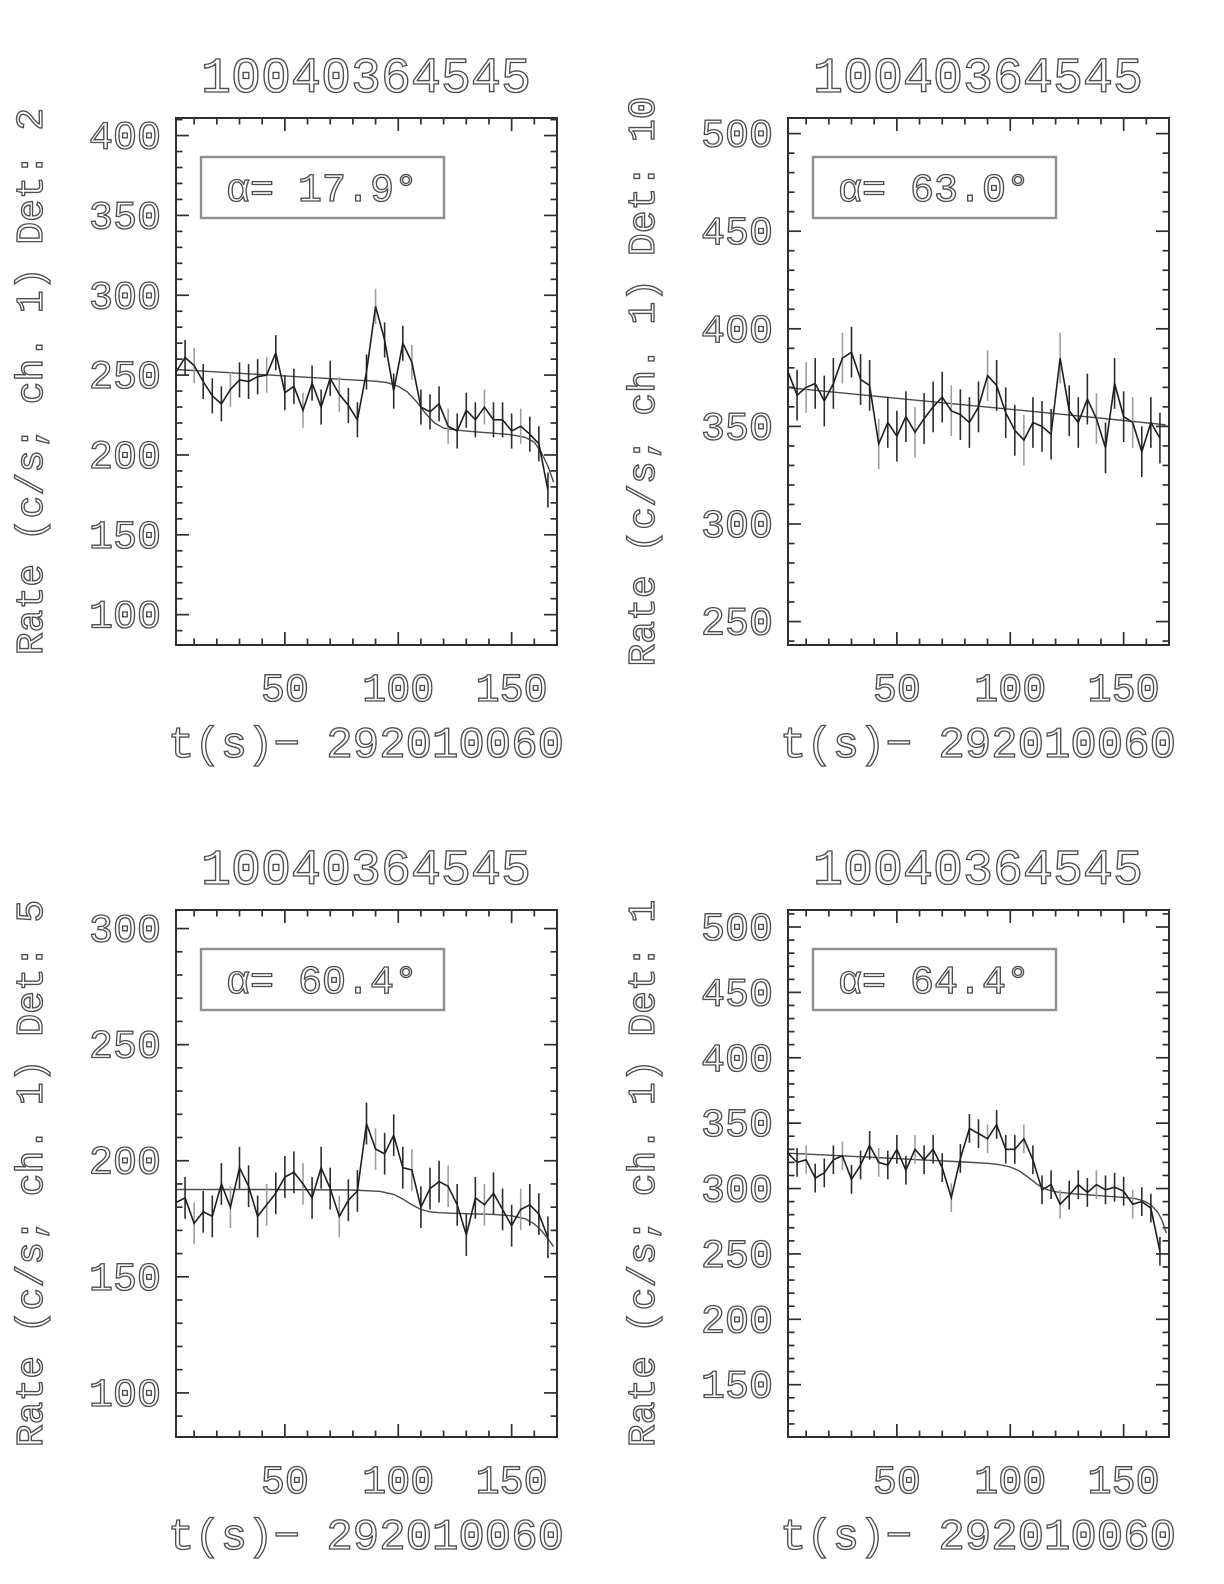  I want to click on y-axis-label: Rate (c/s; ch. 1) Det: 10, so click(644, 381).